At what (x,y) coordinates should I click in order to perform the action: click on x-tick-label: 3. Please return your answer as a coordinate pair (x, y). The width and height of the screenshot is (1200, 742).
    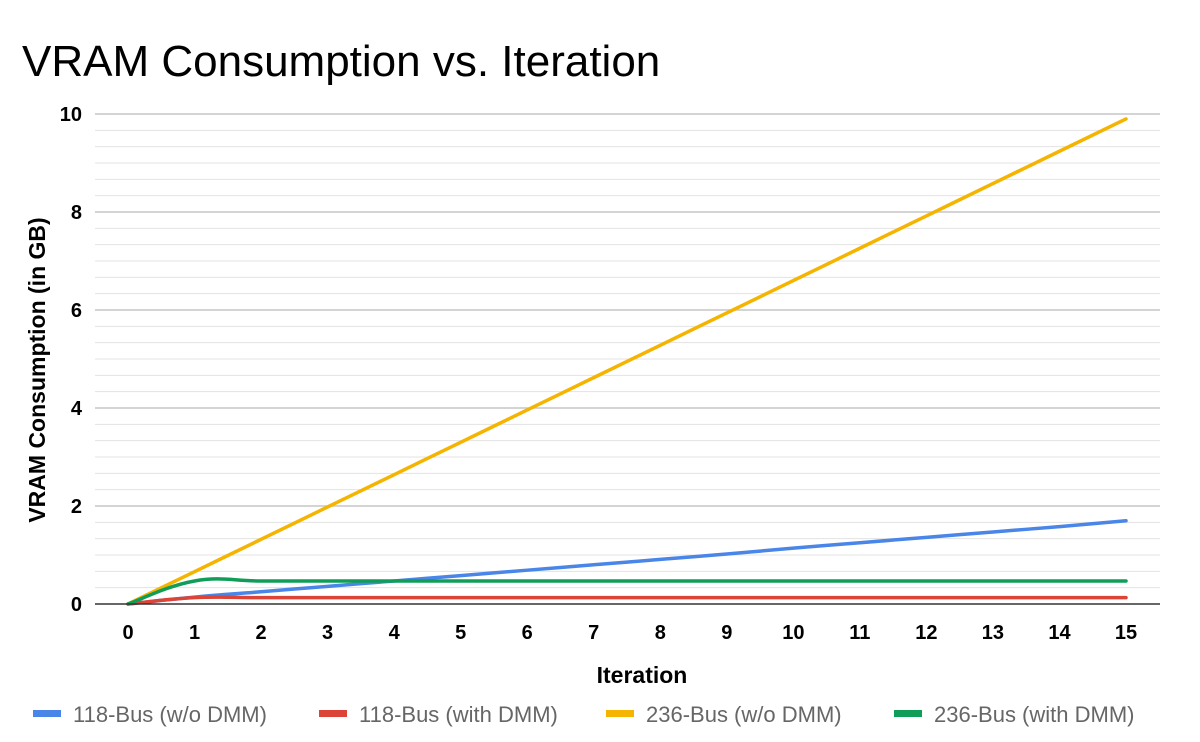
    Looking at the image, I should click on (327, 633).